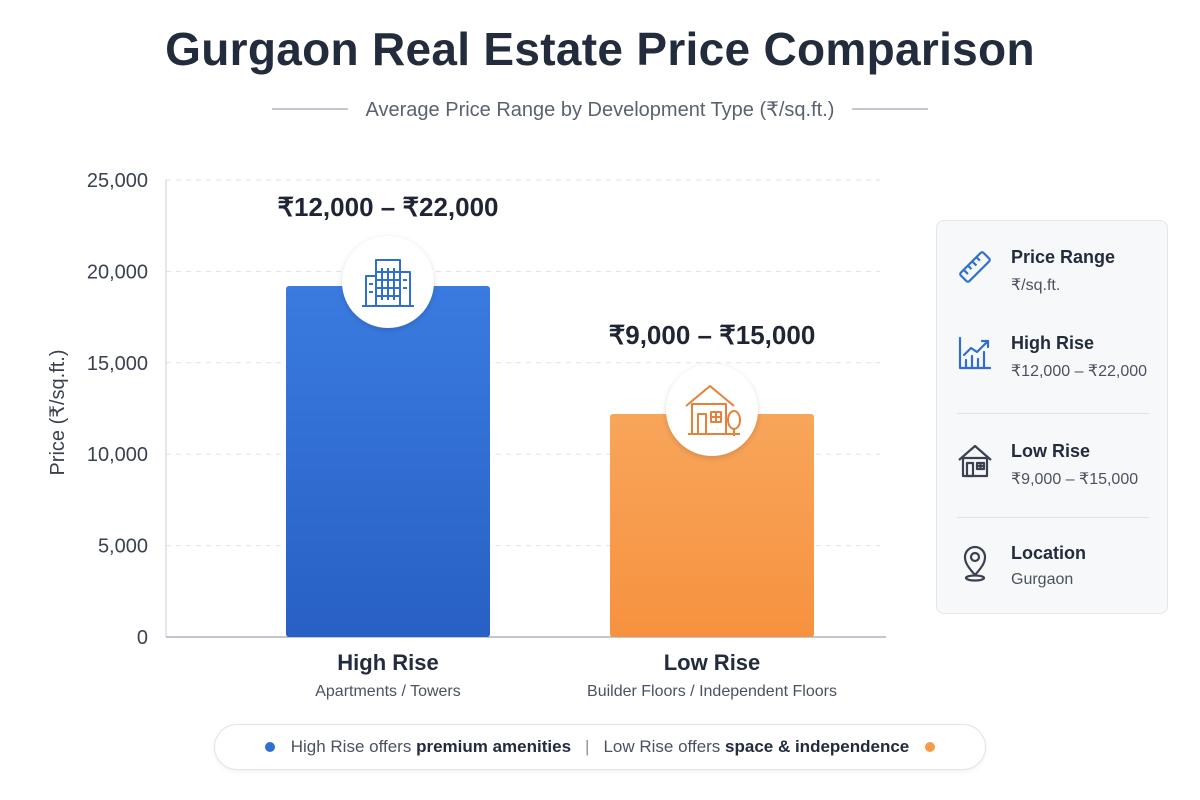 This screenshot has height=800, width=1200. What do you see at coordinates (712, 335) in the screenshot?
I see `bar-range-label: ₹9,000 – ₹15,000` at bounding box center [712, 335].